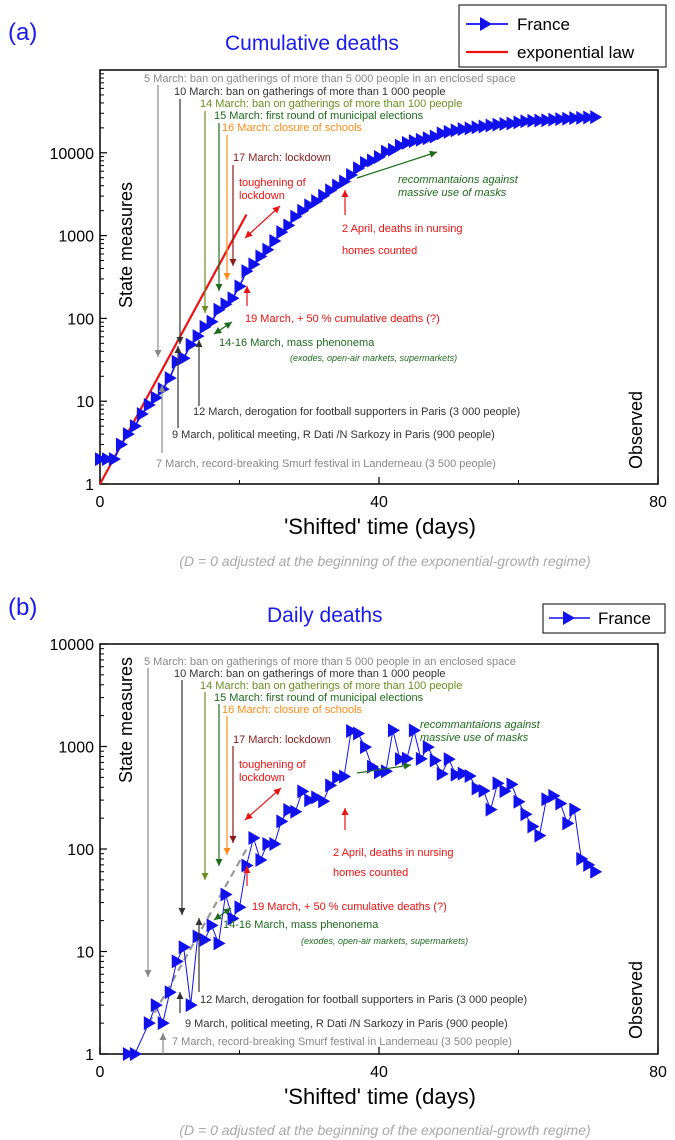 The height and width of the screenshot is (1140, 675). What do you see at coordinates (263, 804) in the screenshot?
I see `arrow-toughening-b` at bounding box center [263, 804].